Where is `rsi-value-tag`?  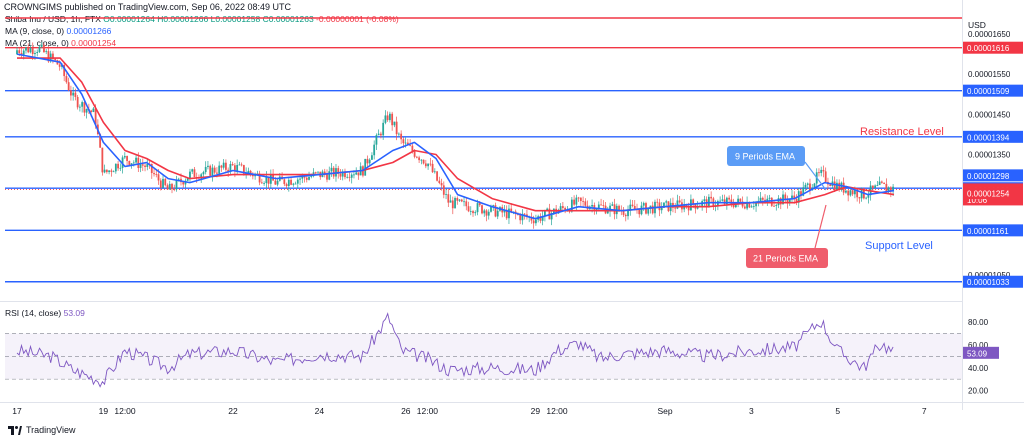 rsi-value-tag is located at coordinates (981, 352).